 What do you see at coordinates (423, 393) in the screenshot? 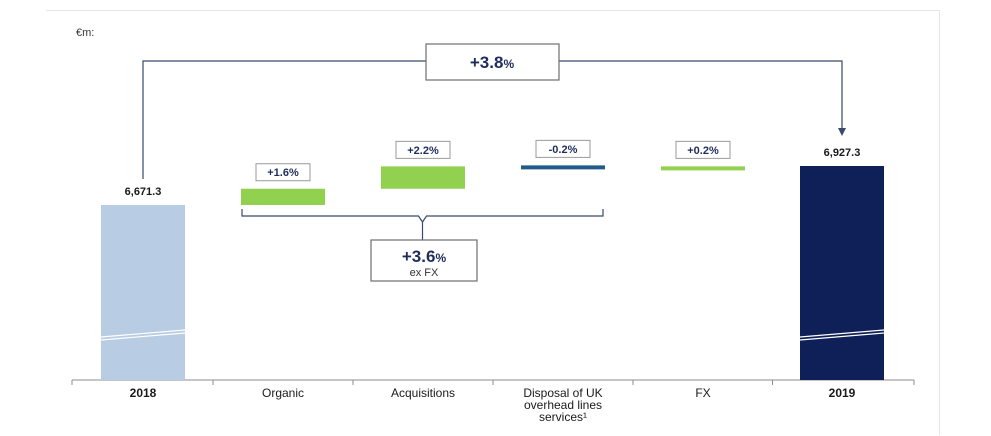
I see `category-label: Acquisitions` at bounding box center [423, 393].